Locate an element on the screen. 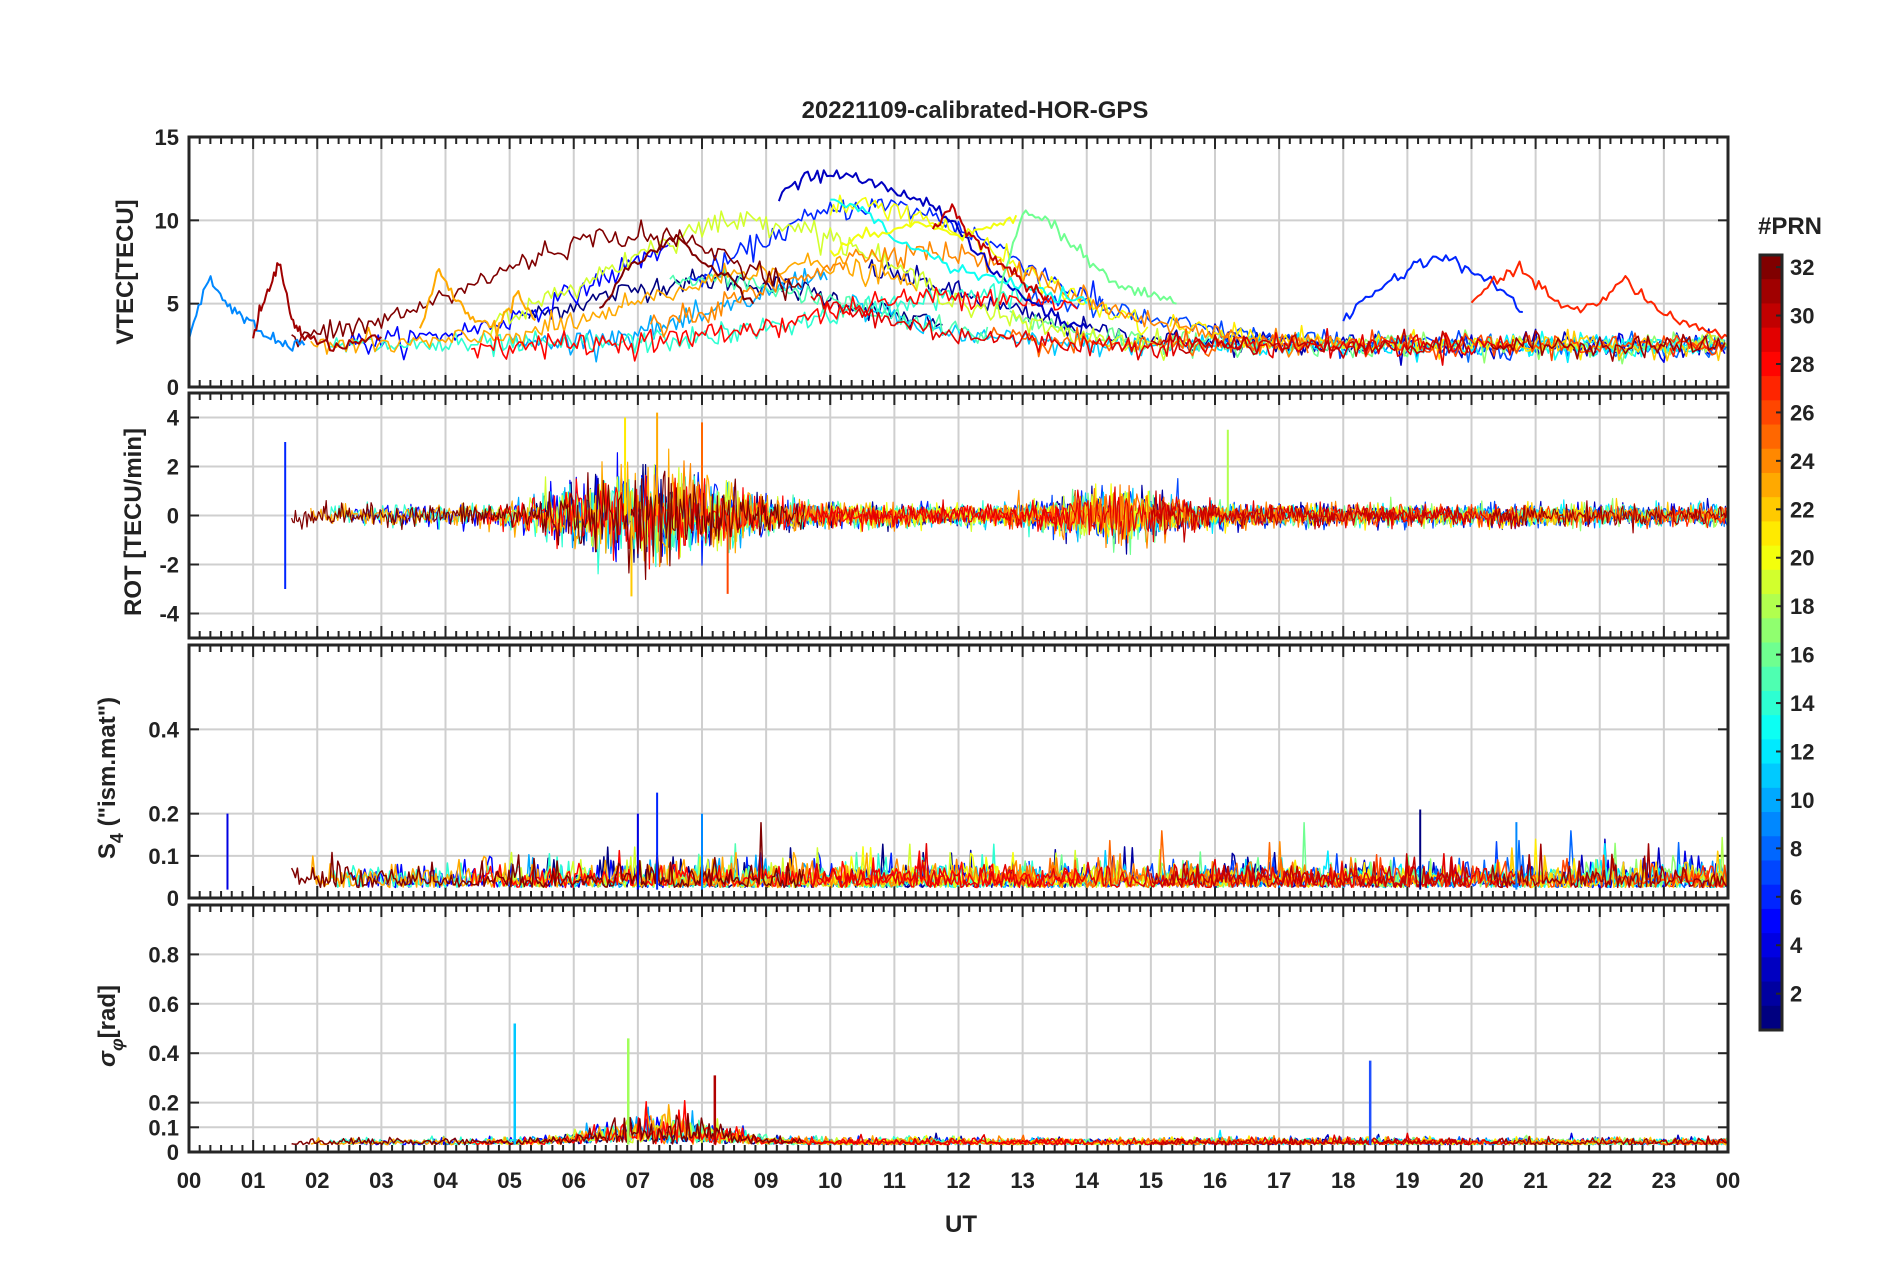 Image resolution: width=1902 pixels, height=1272 pixels. y-tick-label: 15 is located at coordinates (167, 137).